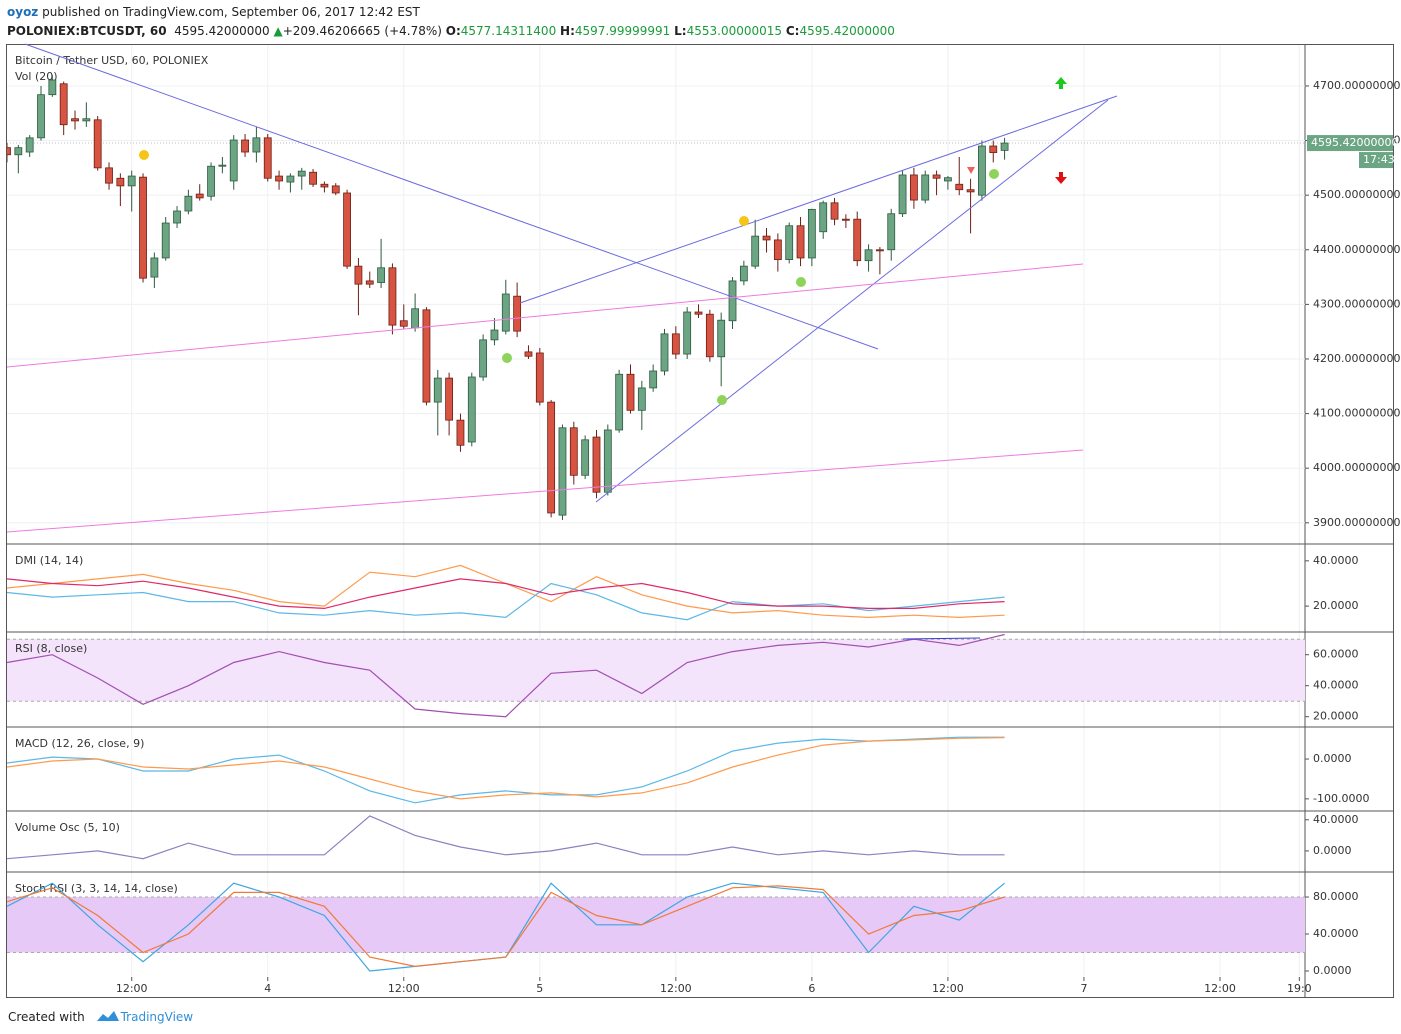  What do you see at coordinates (1356, 413) in the screenshot?
I see `y-tick-label: 4100.00000000` at bounding box center [1356, 413].